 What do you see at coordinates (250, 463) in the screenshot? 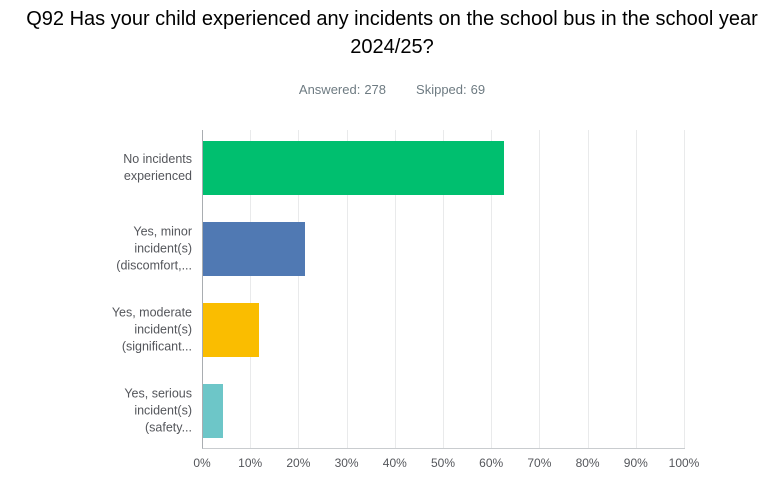
I see `x-tick-label: 10%` at bounding box center [250, 463].